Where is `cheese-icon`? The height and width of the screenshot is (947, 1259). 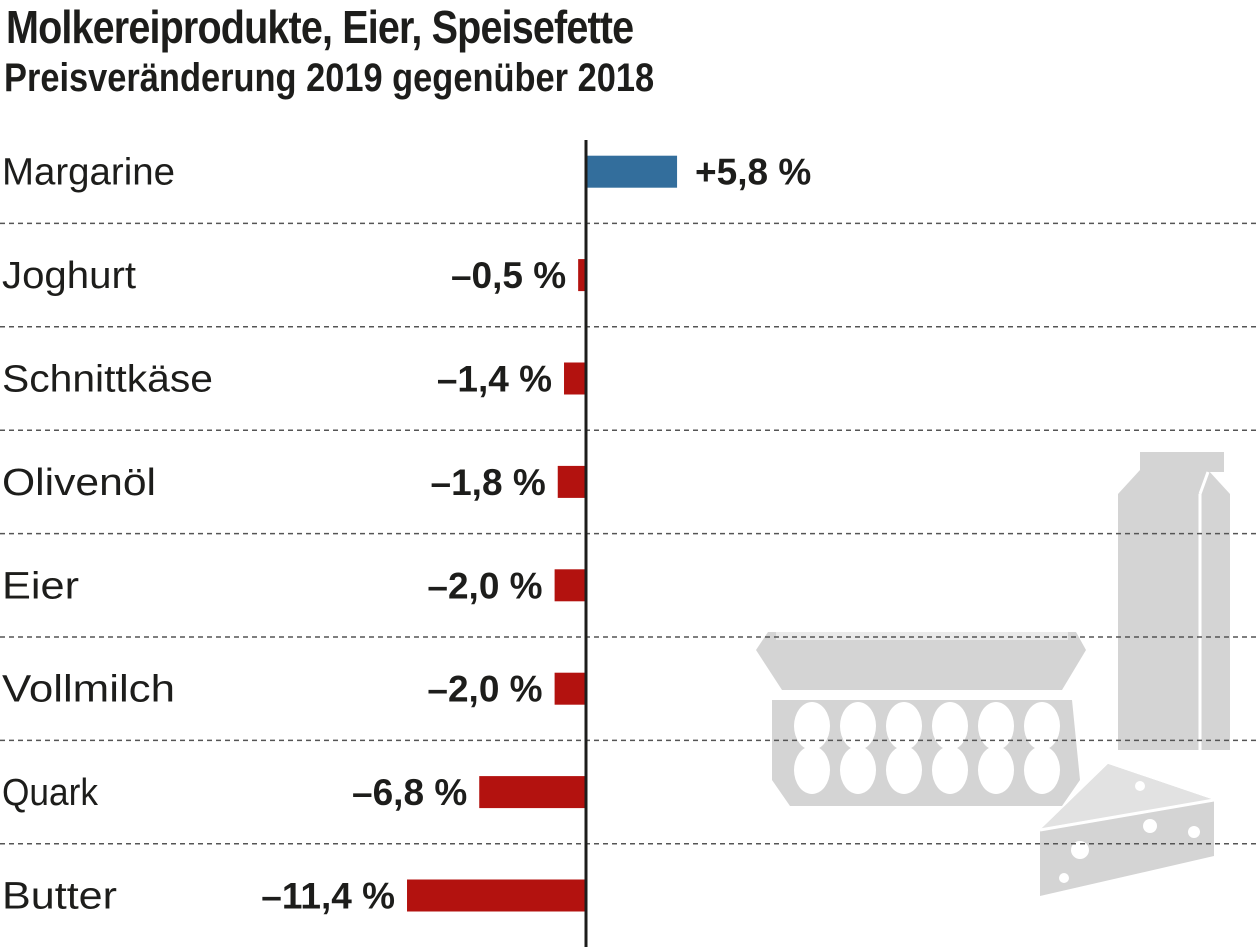
cheese-icon is located at coordinates (1127, 830).